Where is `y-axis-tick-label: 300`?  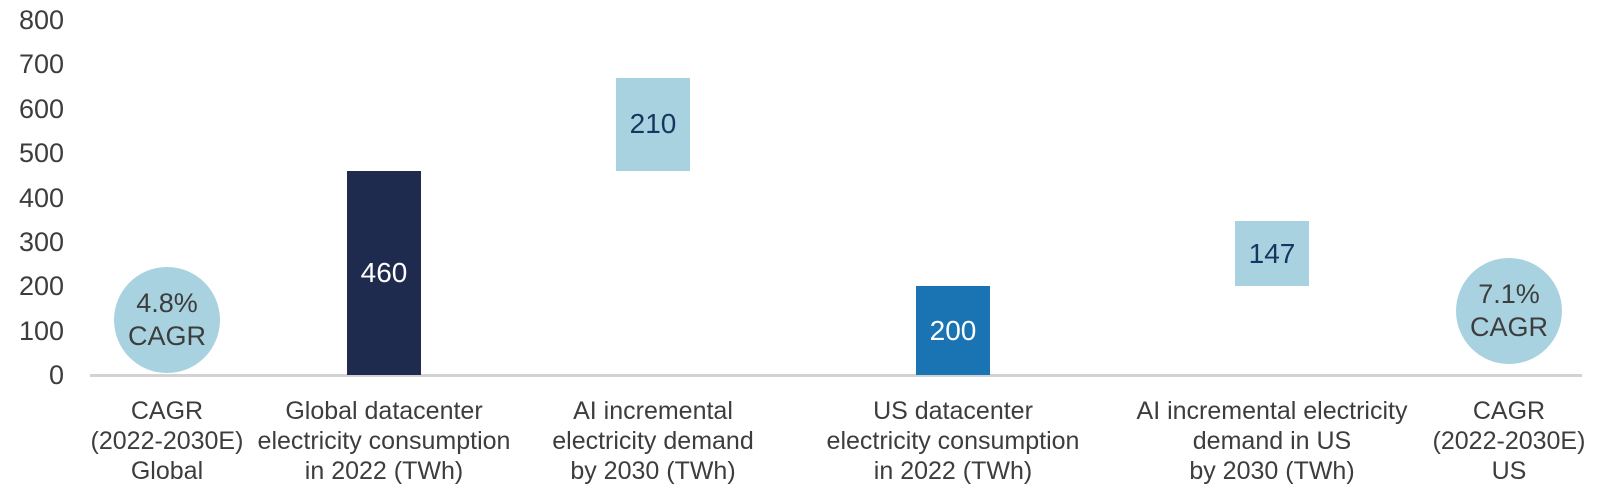
y-axis-tick-label: 300 is located at coordinates (41, 241).